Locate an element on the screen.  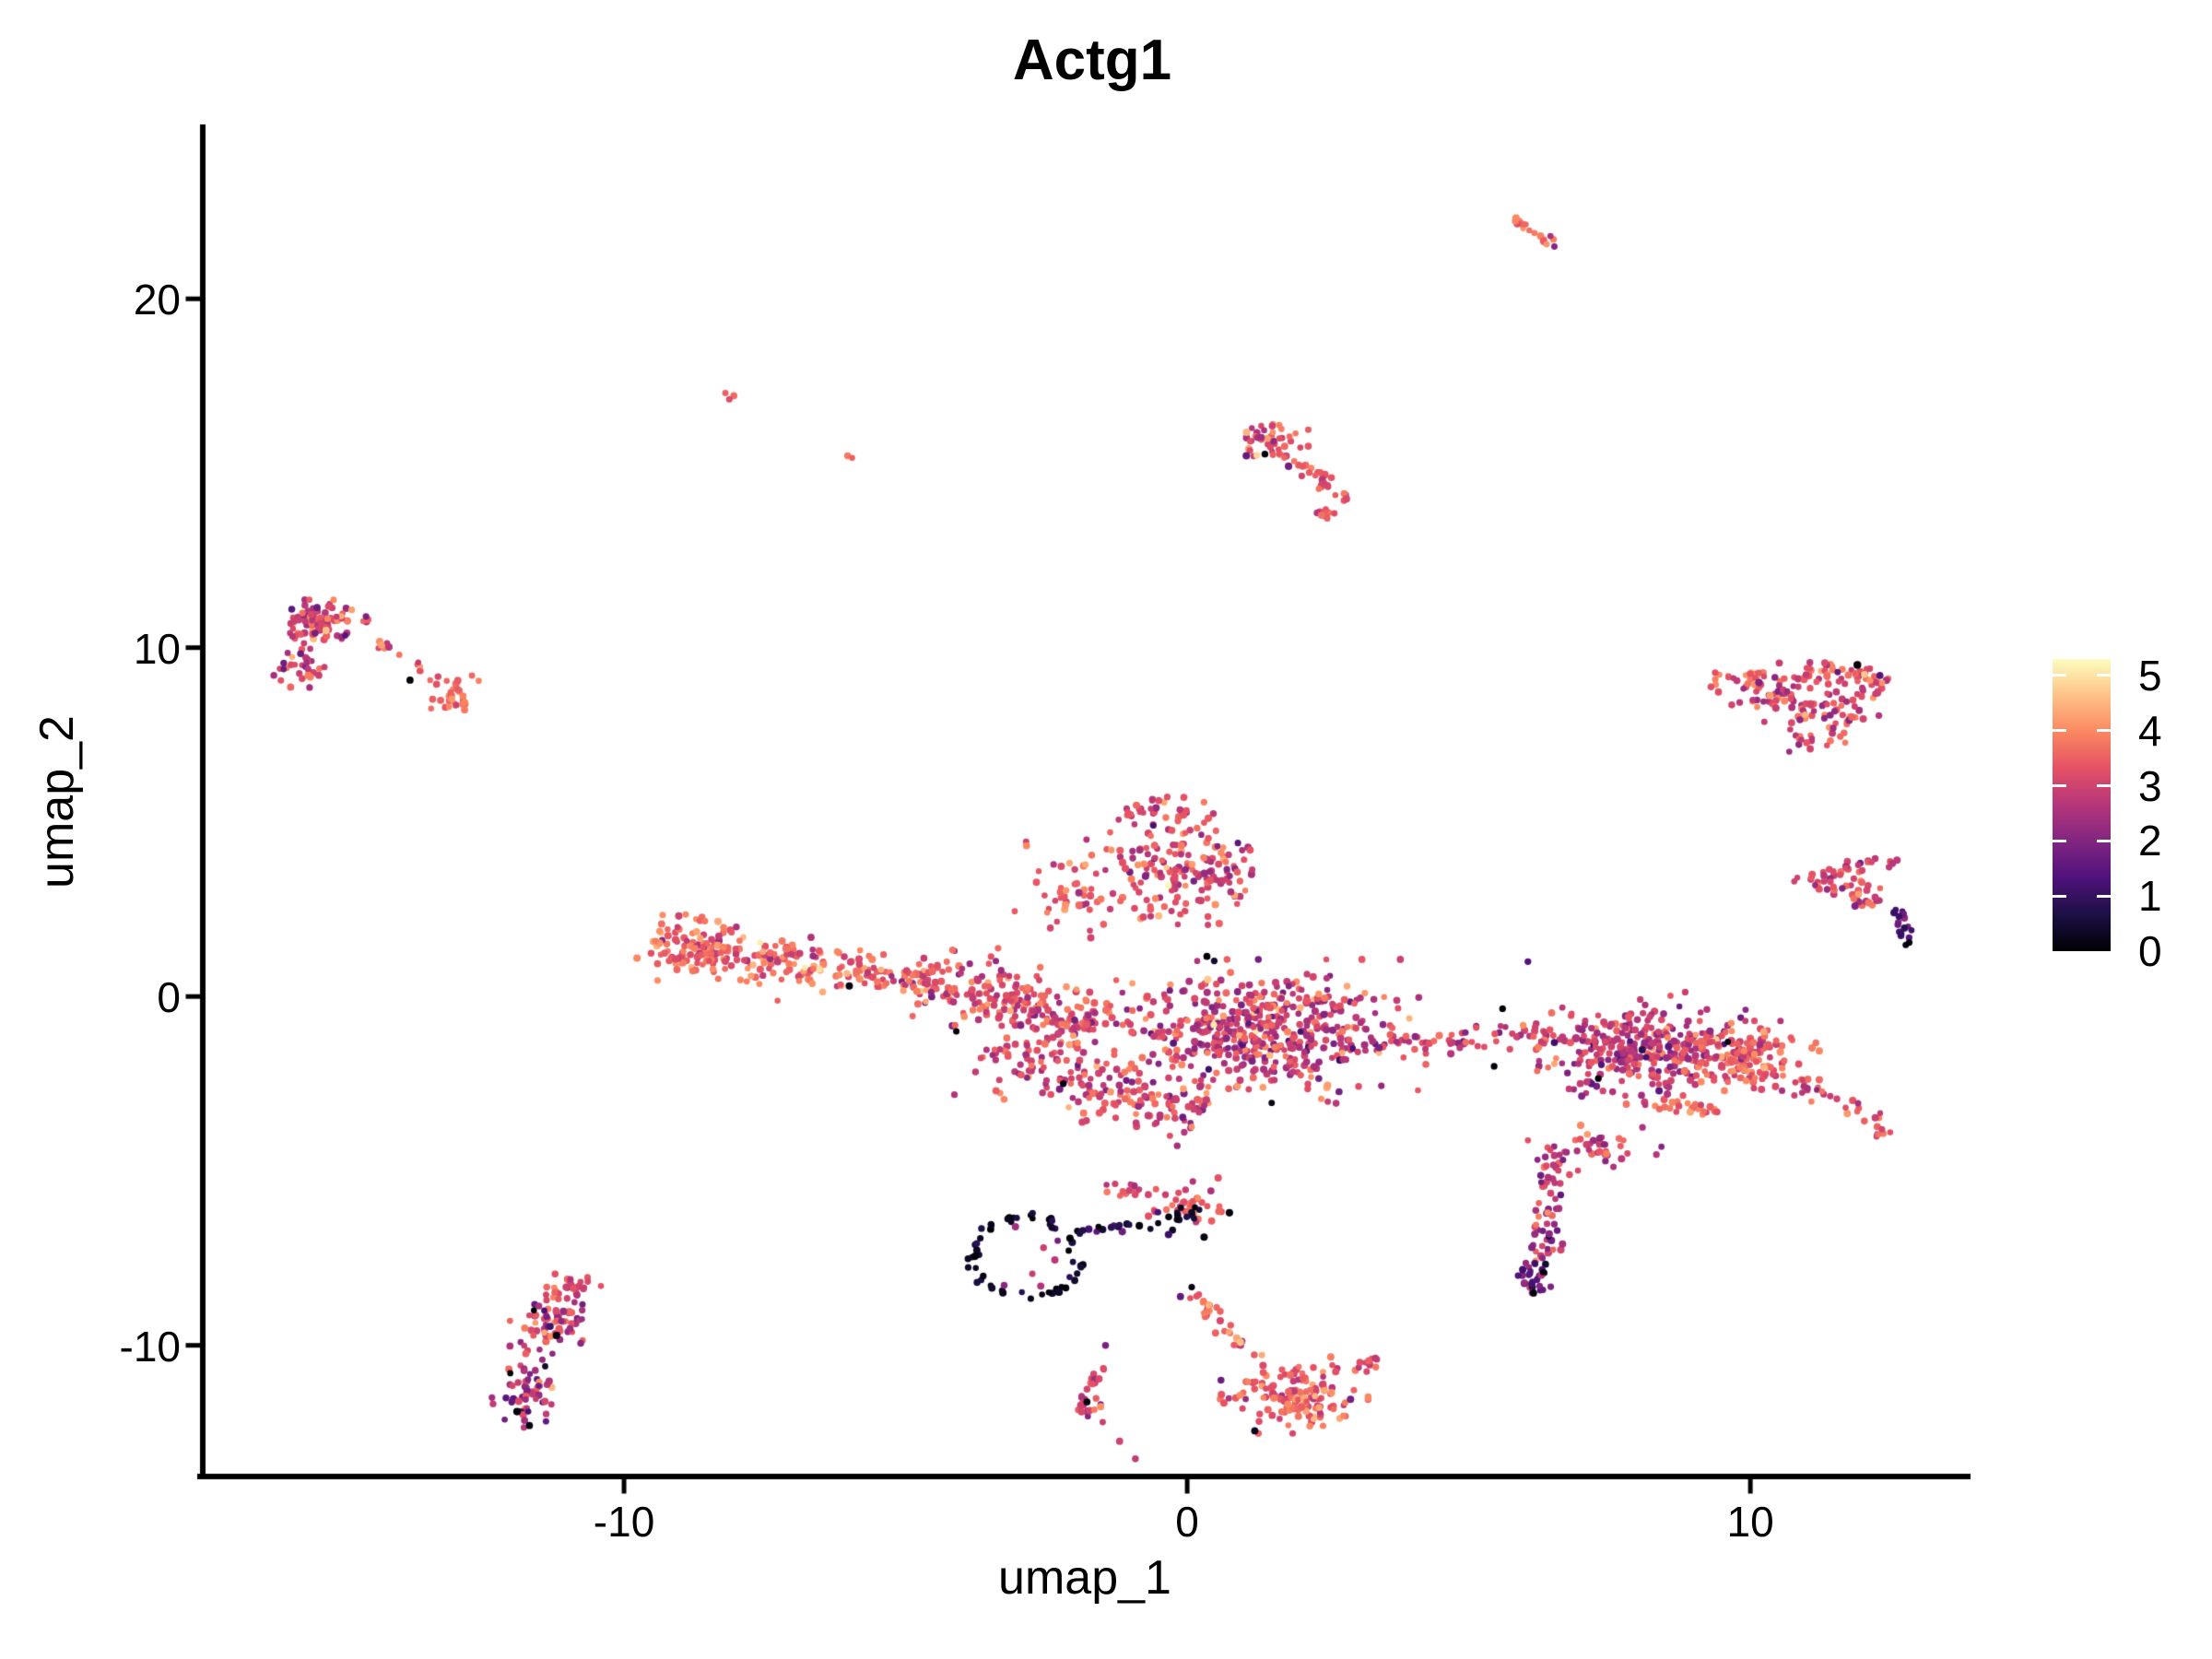
colorbar-tick-label: 2 is located at coordinates (2150, 841).